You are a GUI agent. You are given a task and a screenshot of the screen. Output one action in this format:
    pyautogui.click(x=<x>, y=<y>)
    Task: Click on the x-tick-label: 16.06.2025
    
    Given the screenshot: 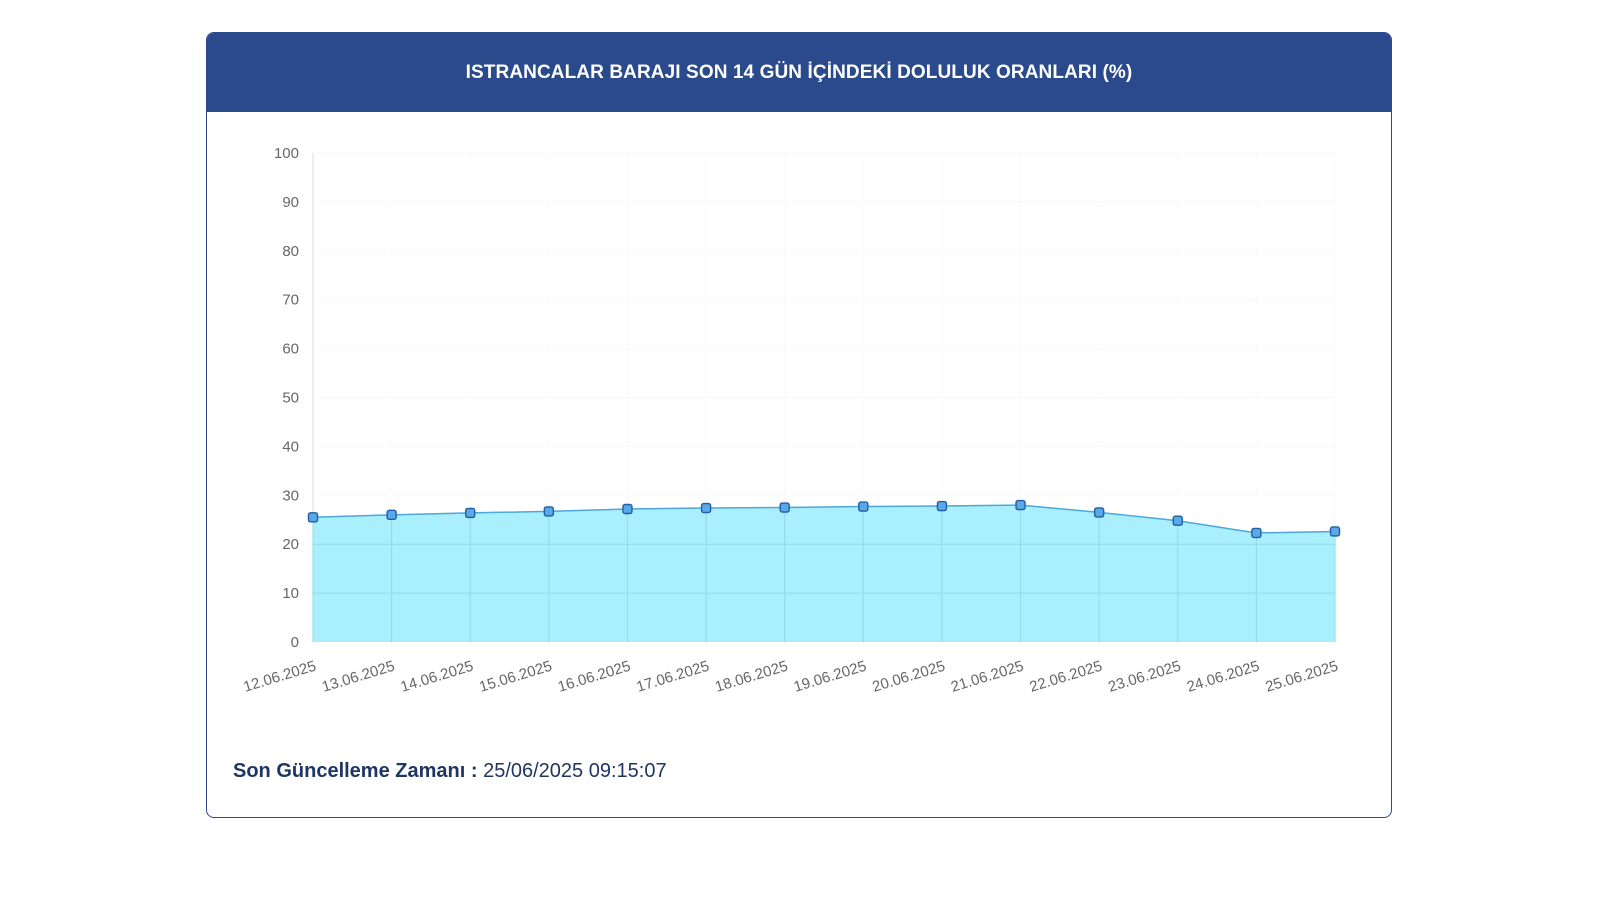 What is the action you would take?
    pyautogui.click(x=594, y=677)
    